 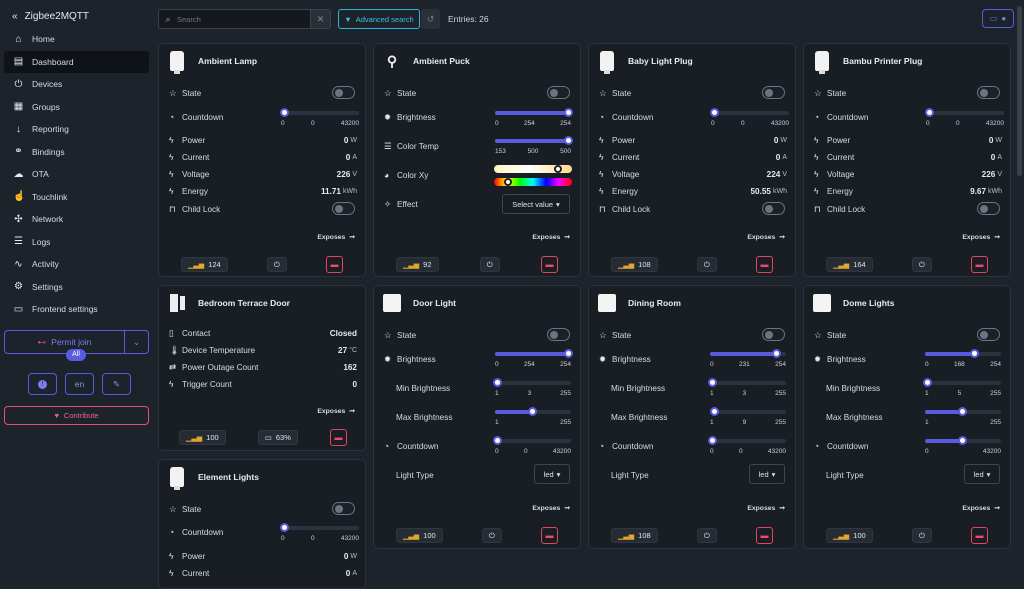 What do you see at coordinates (534, 140) in the screenshot?
I see `color-temp-slider` at bounding box center [534, 140].